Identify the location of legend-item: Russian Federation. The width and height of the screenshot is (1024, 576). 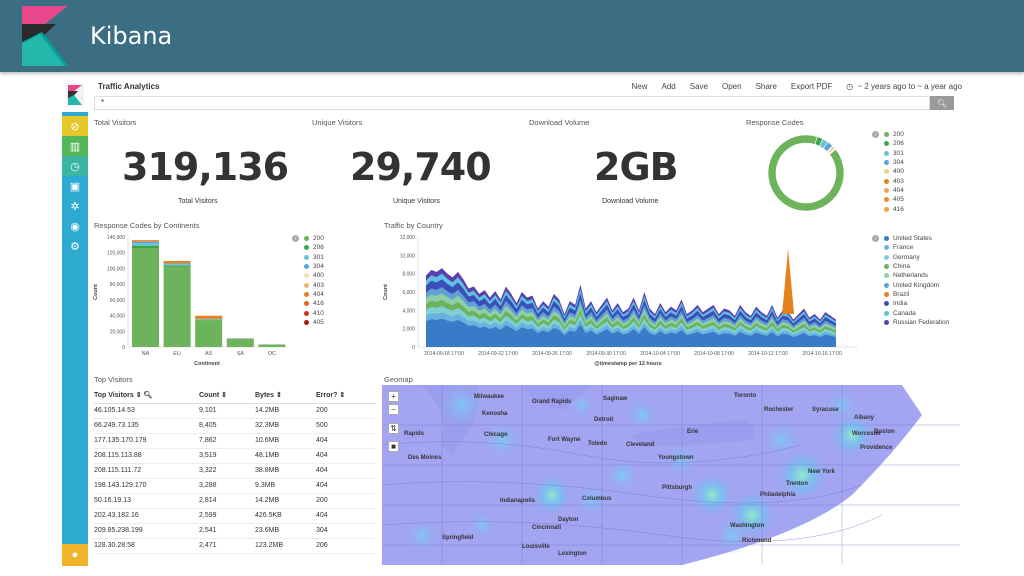
(916, 322).